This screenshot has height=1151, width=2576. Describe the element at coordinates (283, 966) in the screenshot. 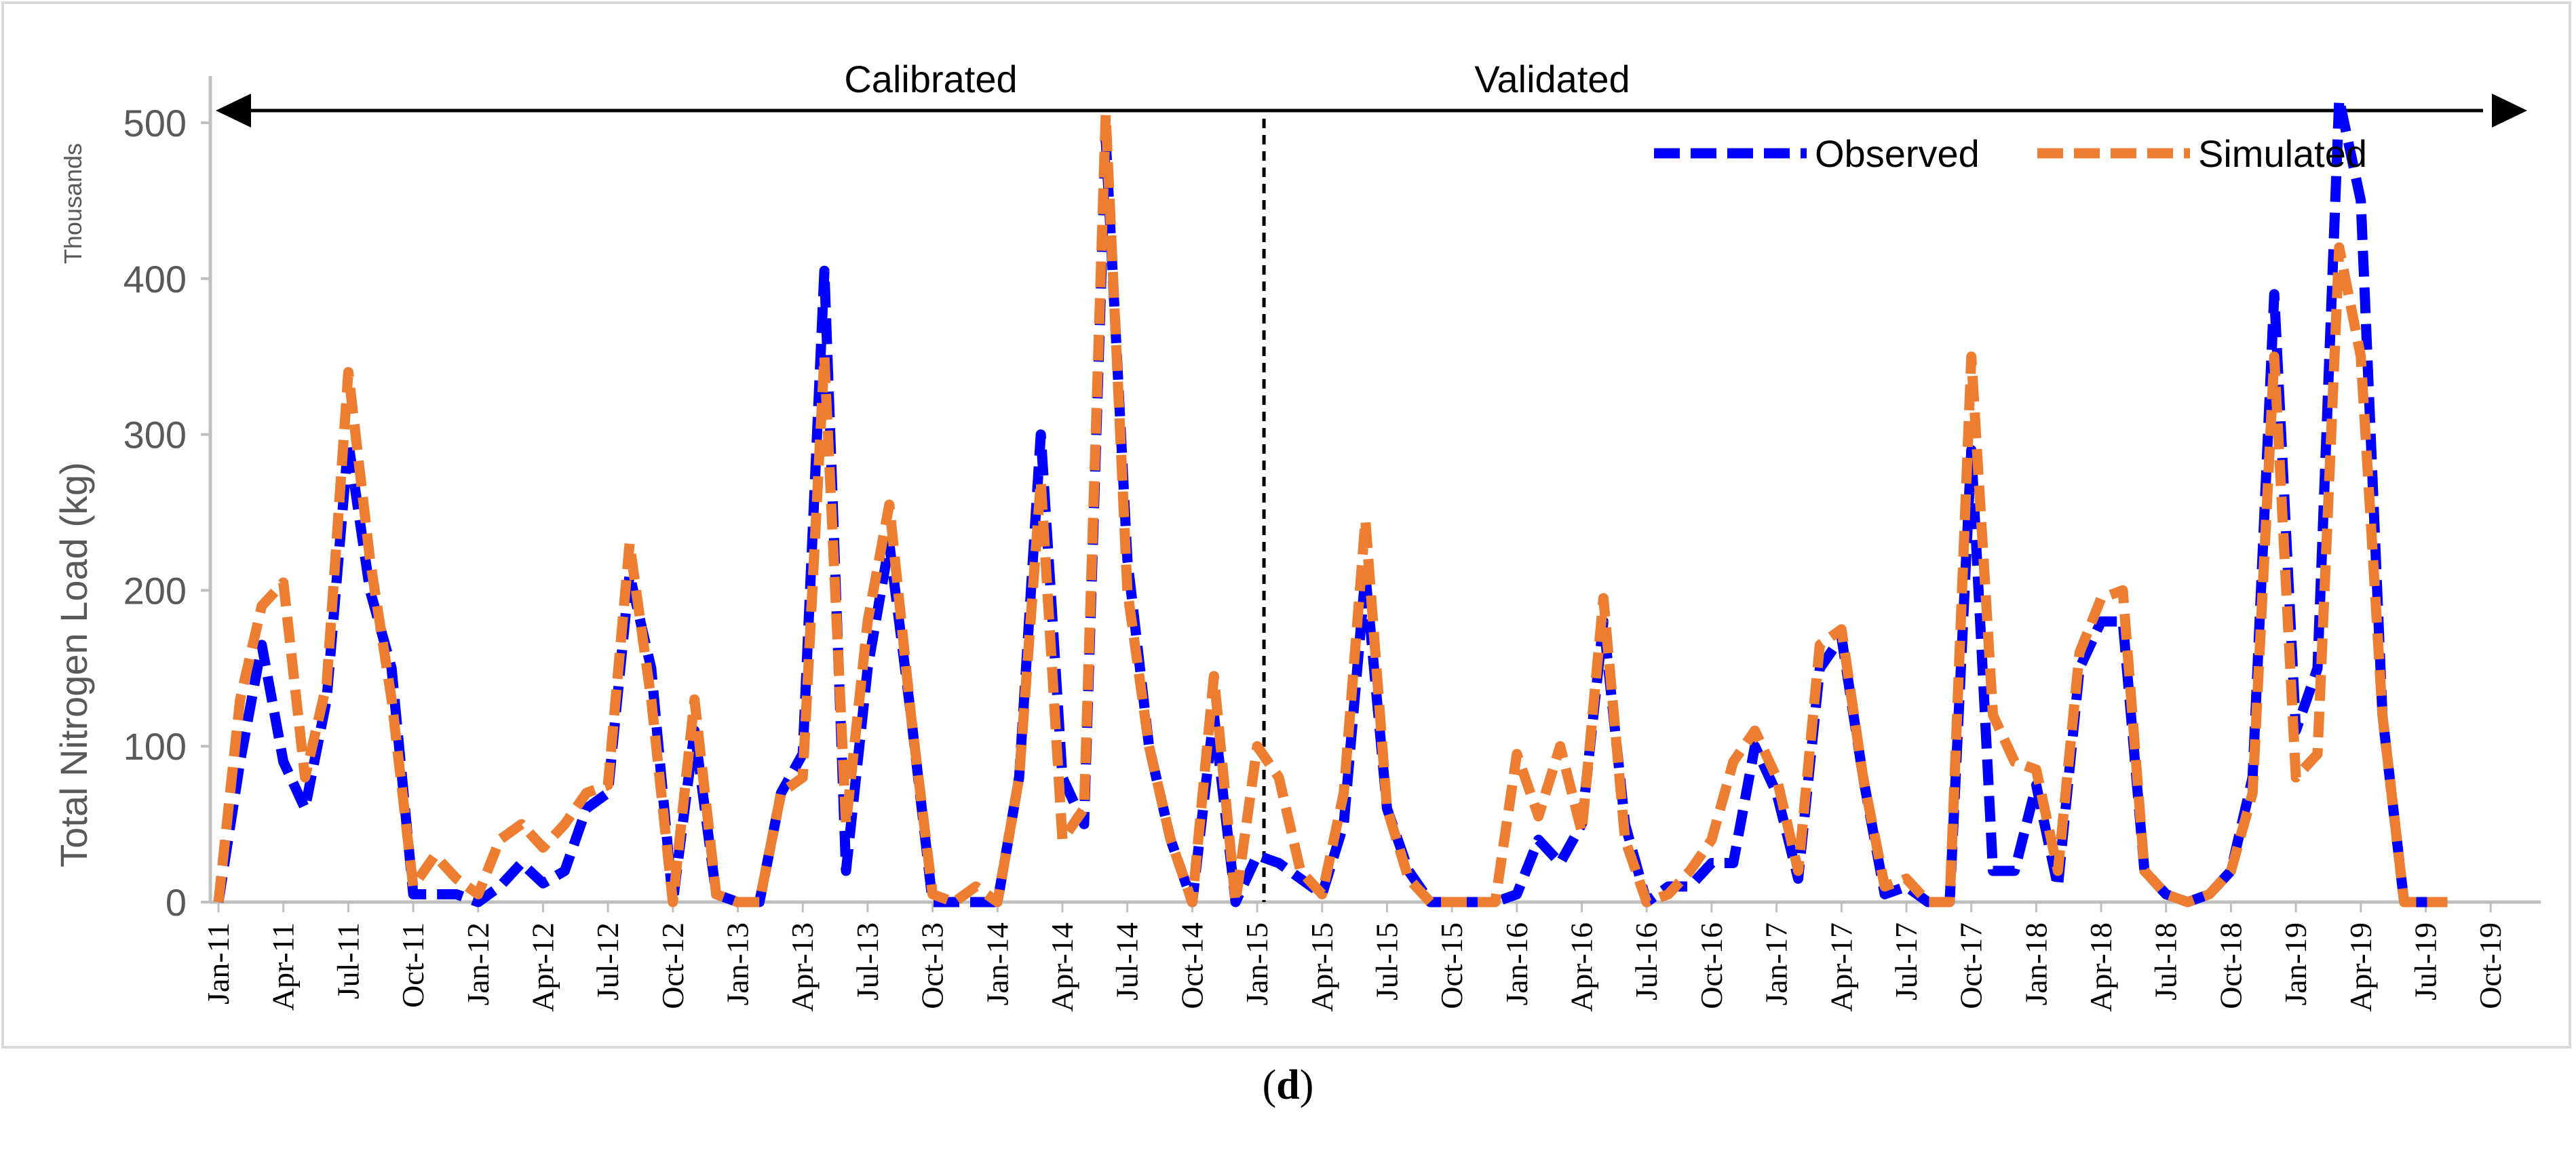

I see `x-tick-label: Apr-11` at that location.